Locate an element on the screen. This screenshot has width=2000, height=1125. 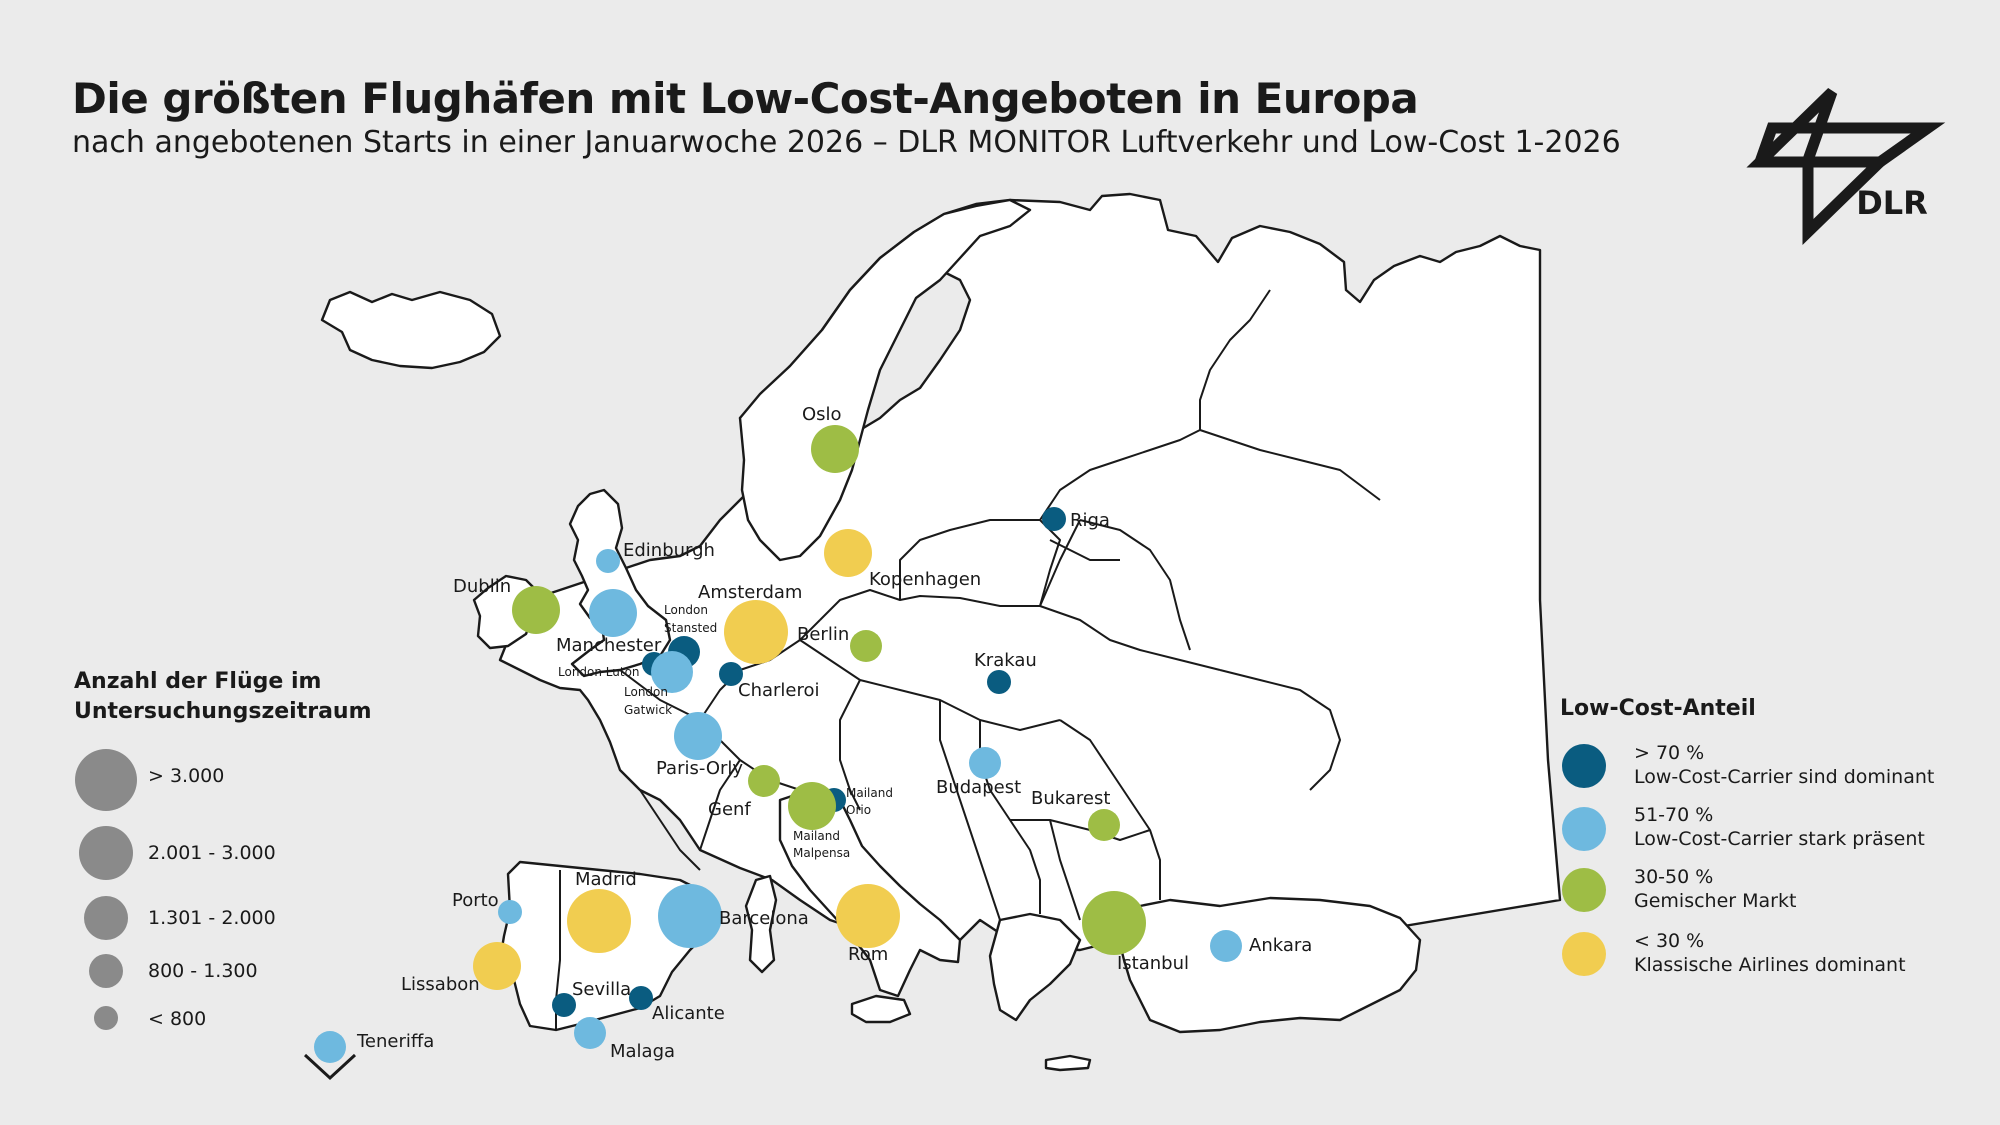
share-legend-desc-2: Low-Cost-Carrier stark präsent is located at coordinates (1779, 839).